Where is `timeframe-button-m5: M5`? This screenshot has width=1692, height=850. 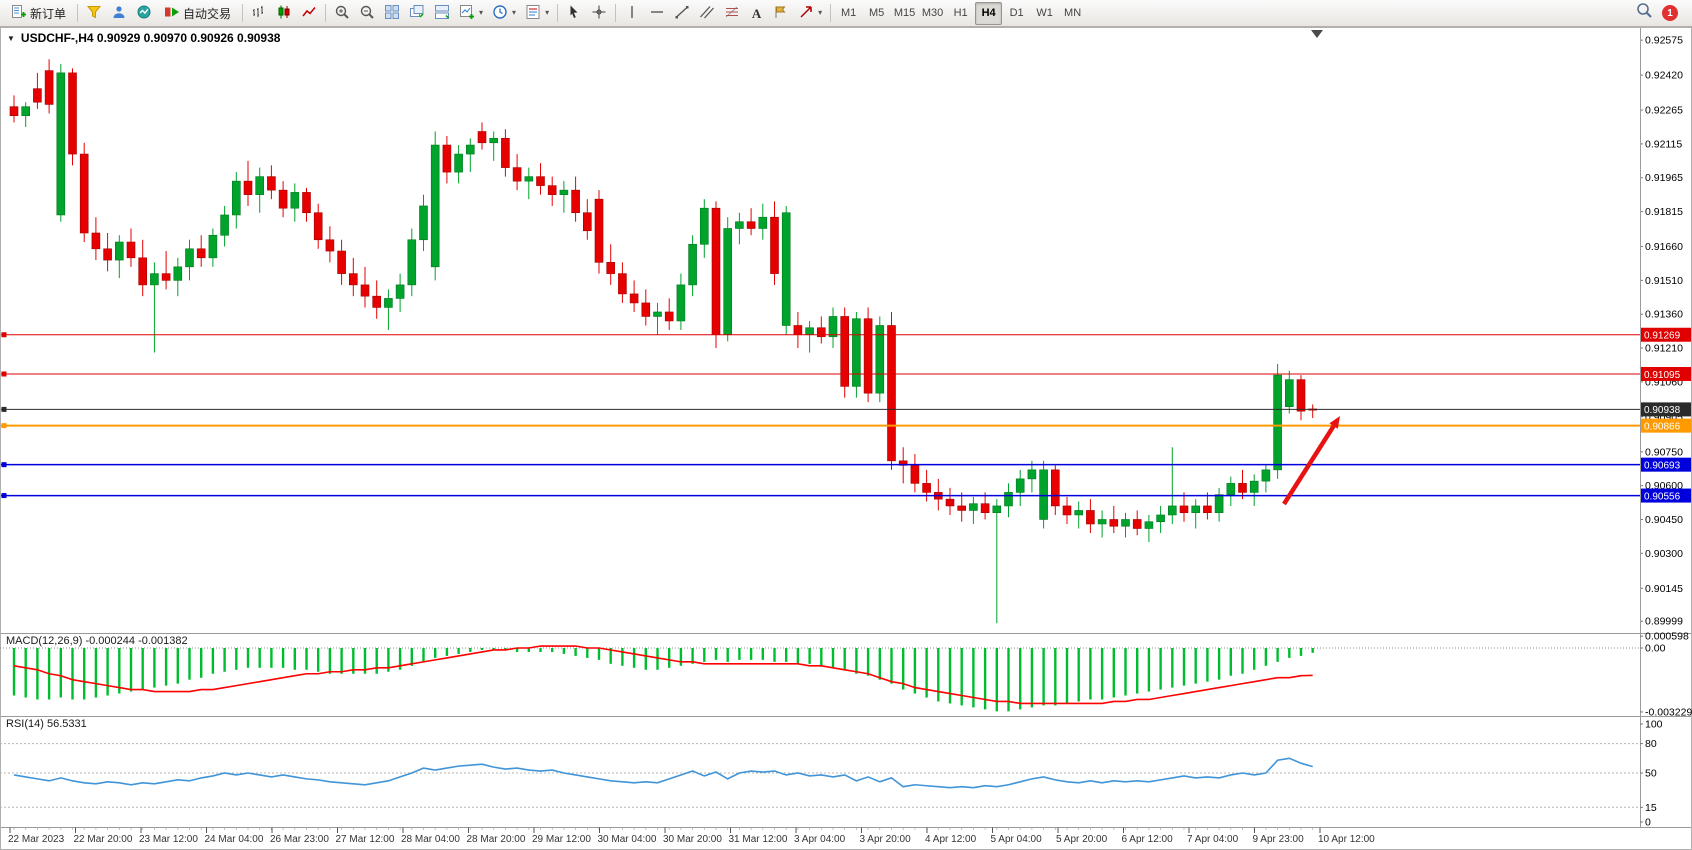 timeframe-button-m5: M5 is located at coordinates (876, 13).